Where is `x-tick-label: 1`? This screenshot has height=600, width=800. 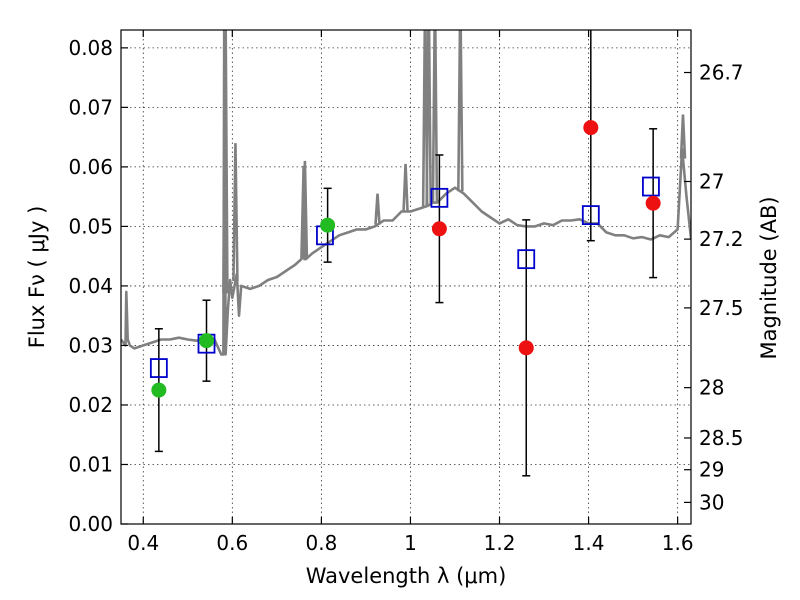
x-tick-label: 1 is located at coordinates (410, 543).